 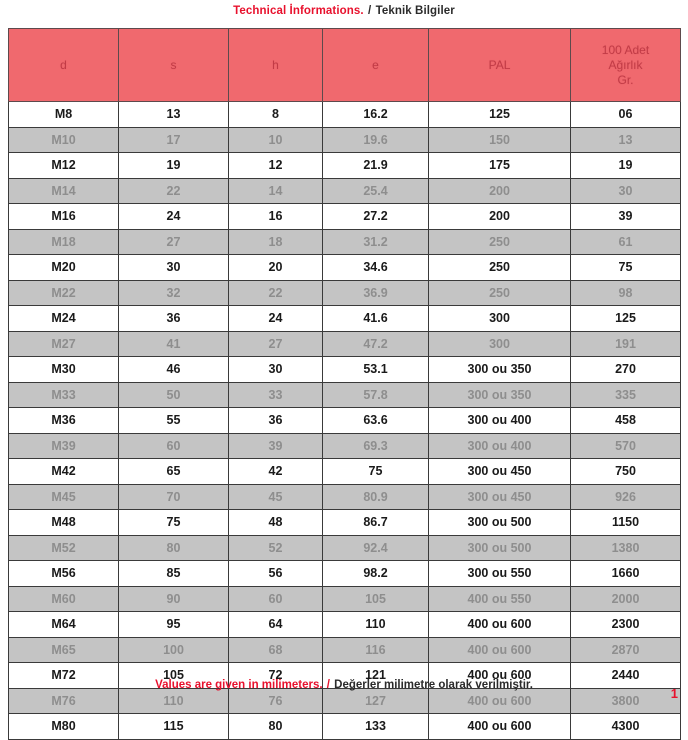 What do you see at coordinates (275, 394) in the screenshot?
I see `cell-h: 33` at bounding box center [275, 394].